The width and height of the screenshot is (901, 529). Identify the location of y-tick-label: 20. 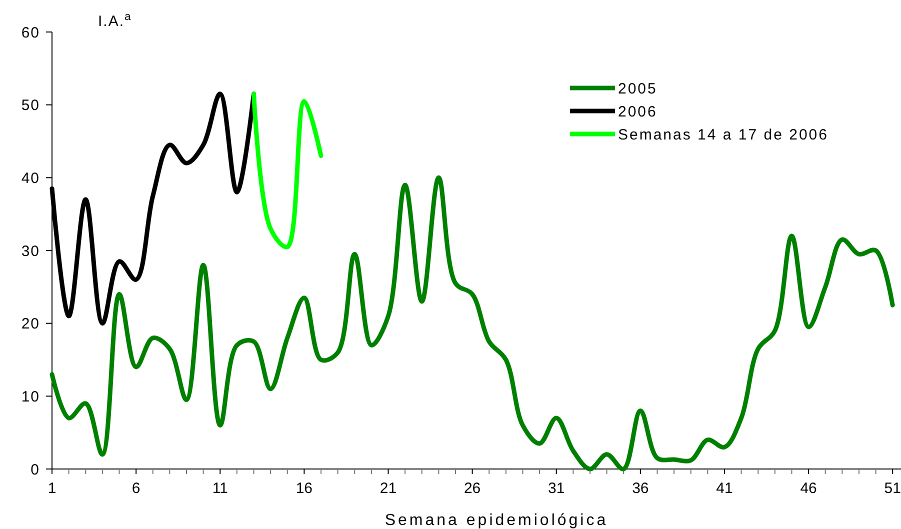
(30, 324).